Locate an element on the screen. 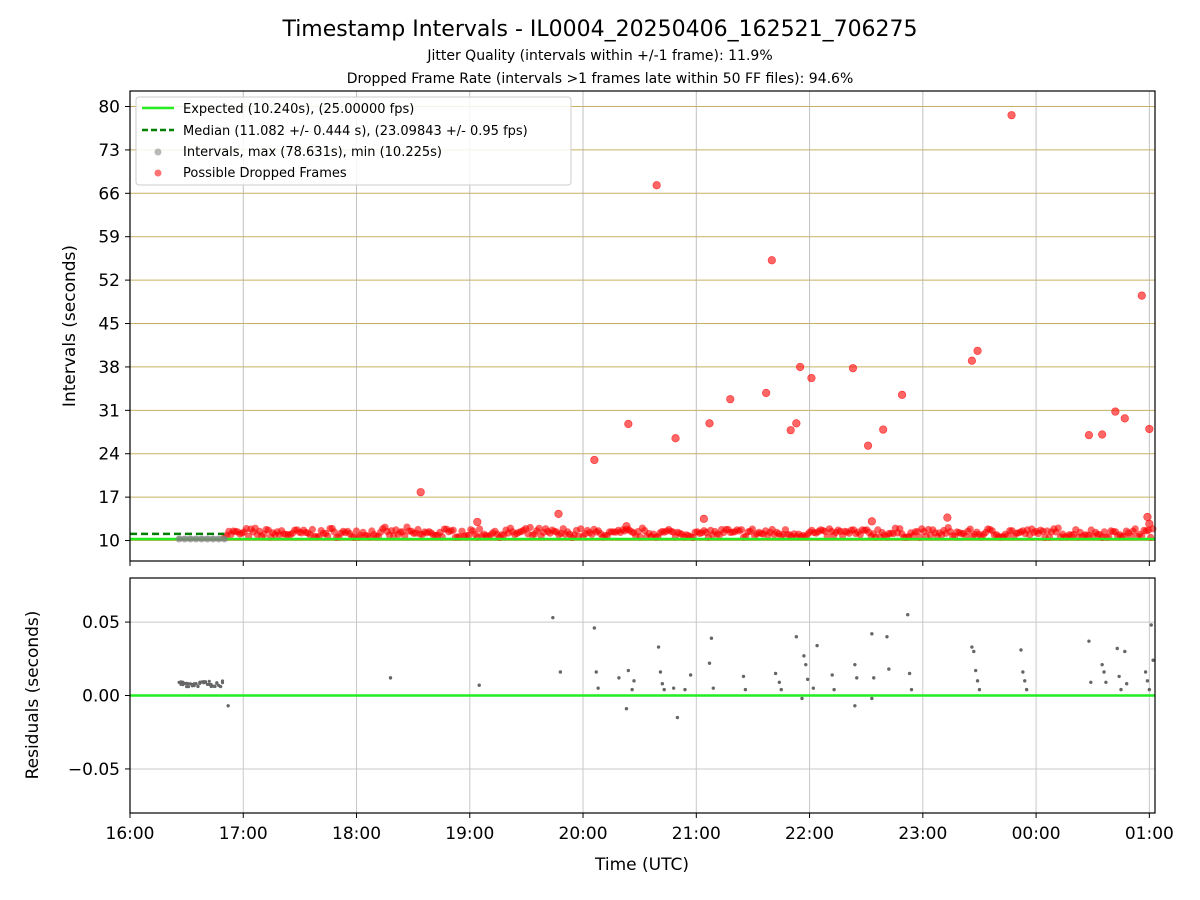 This screenshot has width=1200, height=900. legend-swatch-intervals is located at coordinates (158, 152).